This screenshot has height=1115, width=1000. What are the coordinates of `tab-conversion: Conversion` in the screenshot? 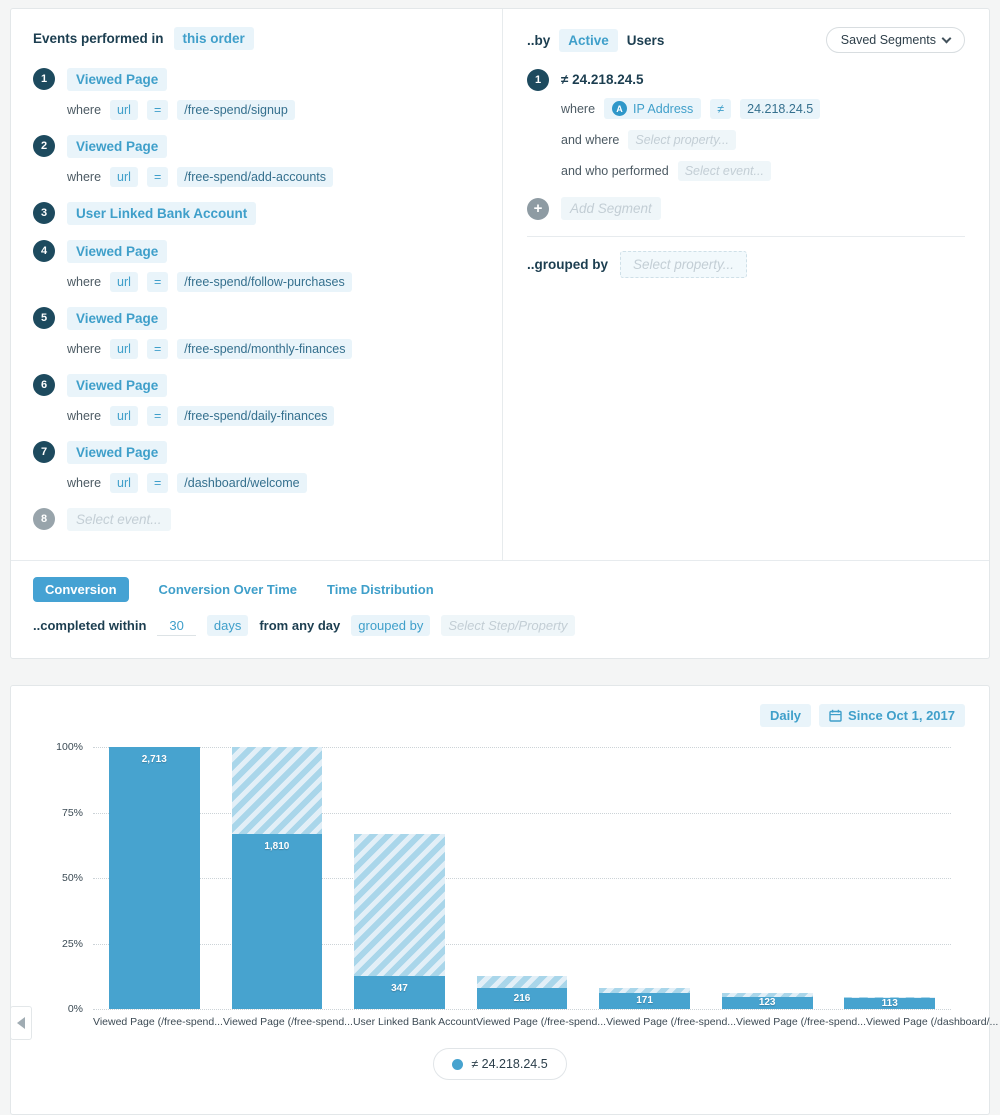 It's located at (81, 589).